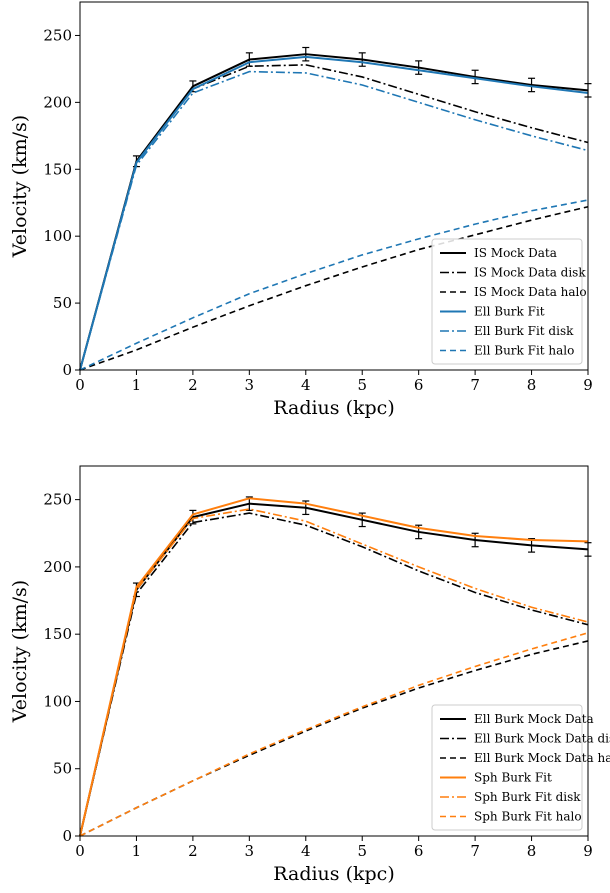  I want to click on legend-label: Ell Burk Mock Data disk, so click(542, 739).